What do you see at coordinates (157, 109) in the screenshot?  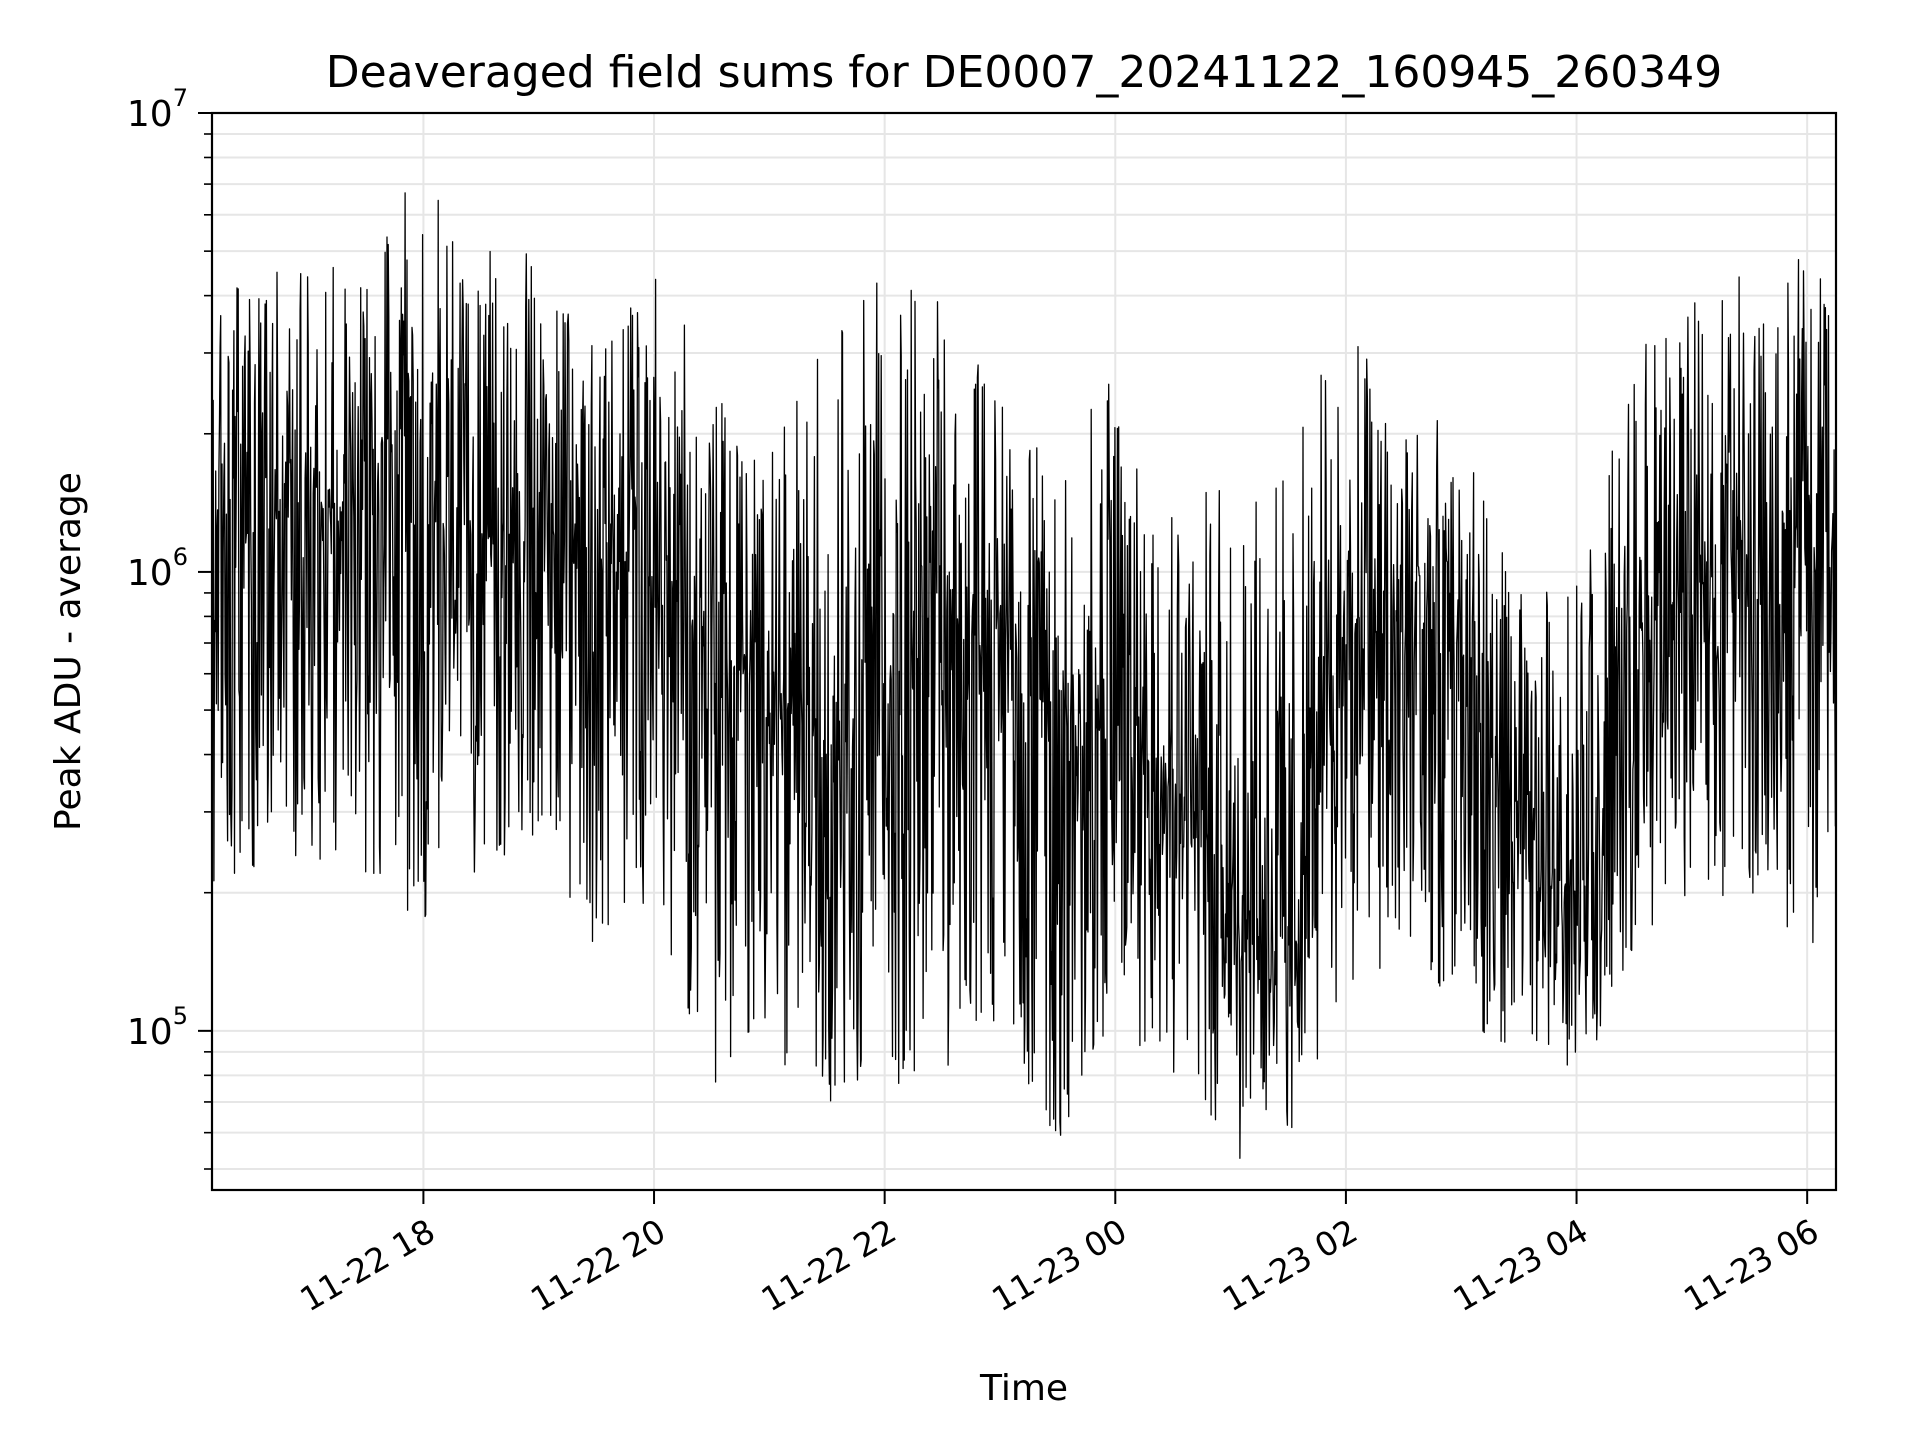 I see `y-tick-label: 10⁷` at bounding box center [157, 109].